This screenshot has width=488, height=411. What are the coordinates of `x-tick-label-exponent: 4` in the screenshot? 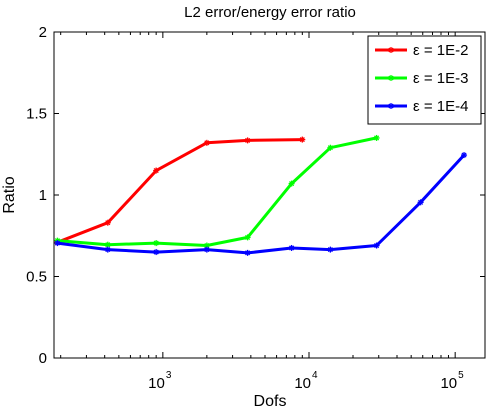 It's located at (315, 375).